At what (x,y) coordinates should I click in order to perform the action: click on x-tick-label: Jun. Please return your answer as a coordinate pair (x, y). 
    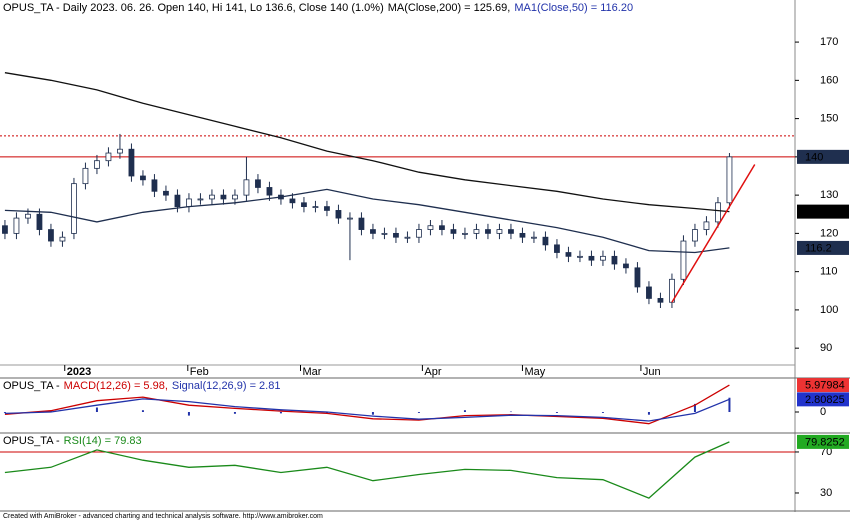
    Looking at the image, I should click on (652, 372).